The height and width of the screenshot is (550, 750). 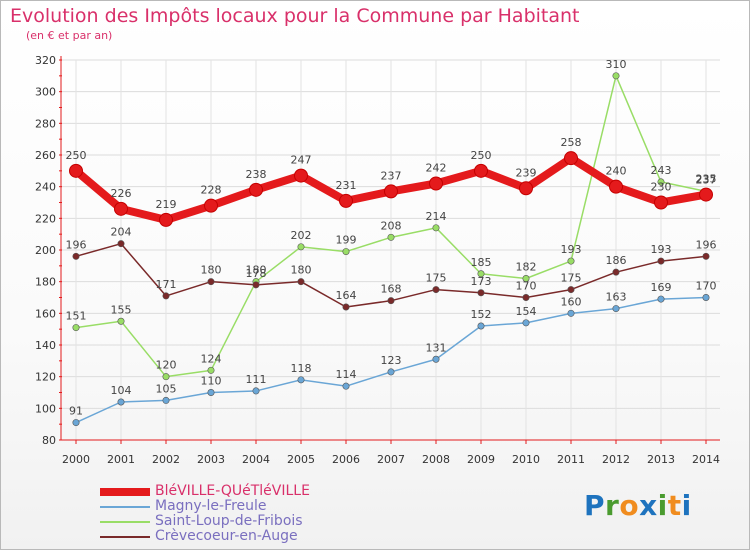 What do you see at coordinates (346, 240) in the screenshot?
I see `data-label: 199` at bounding box center [346, 240].